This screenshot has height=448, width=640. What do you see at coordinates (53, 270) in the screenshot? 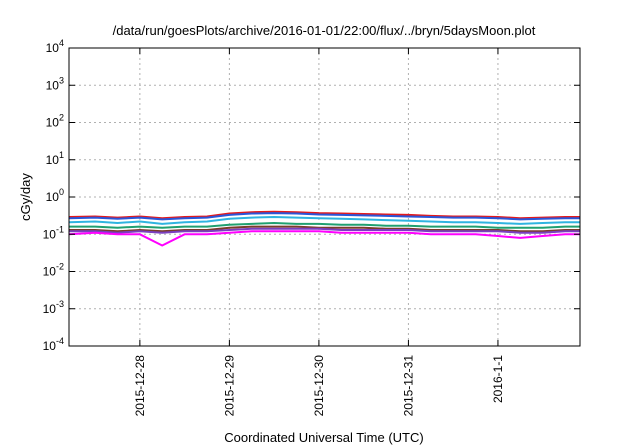
I see `y-tick-label: 10⁻²` at bounding box center [53, 270].